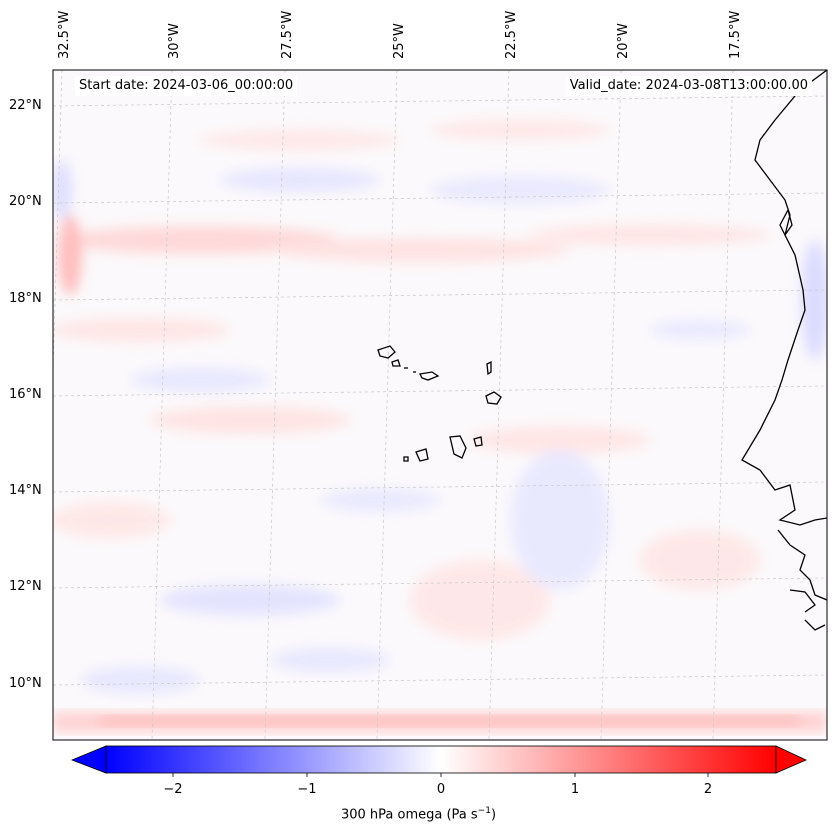 Image resolution: width=837 pixels, height=839 pixels. I want to click on colorbar-tick-label: −2, so click(173, 789).